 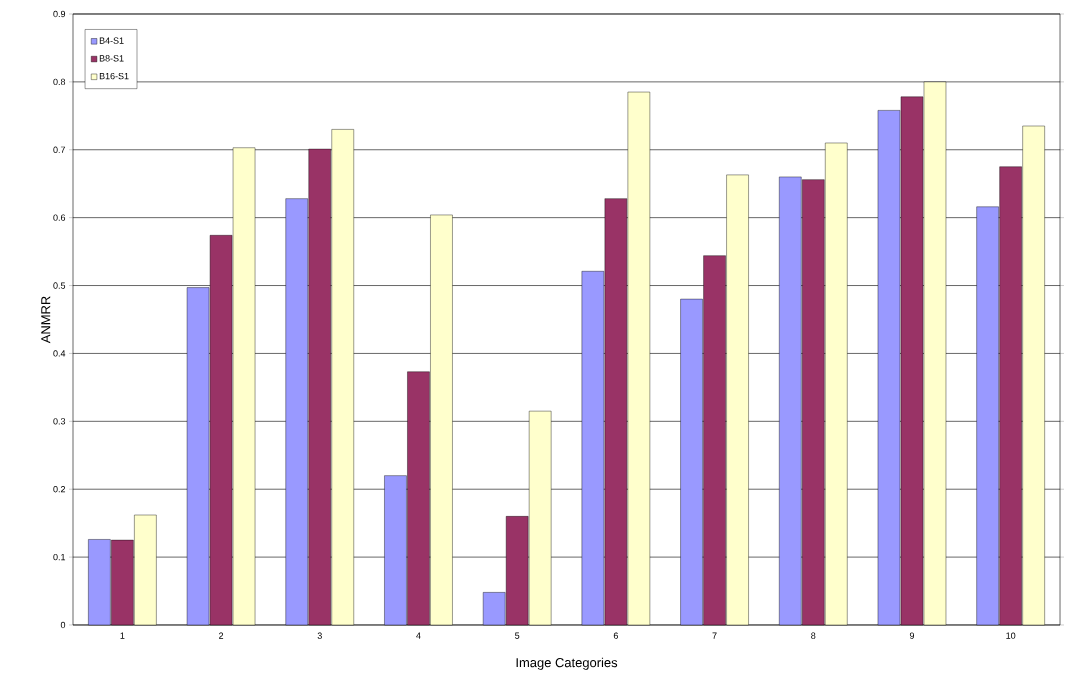 What do you see at coordinates (63, 625) in the screenshot?
I see `y-tick-label: 0` at bounding box center [63, 625].